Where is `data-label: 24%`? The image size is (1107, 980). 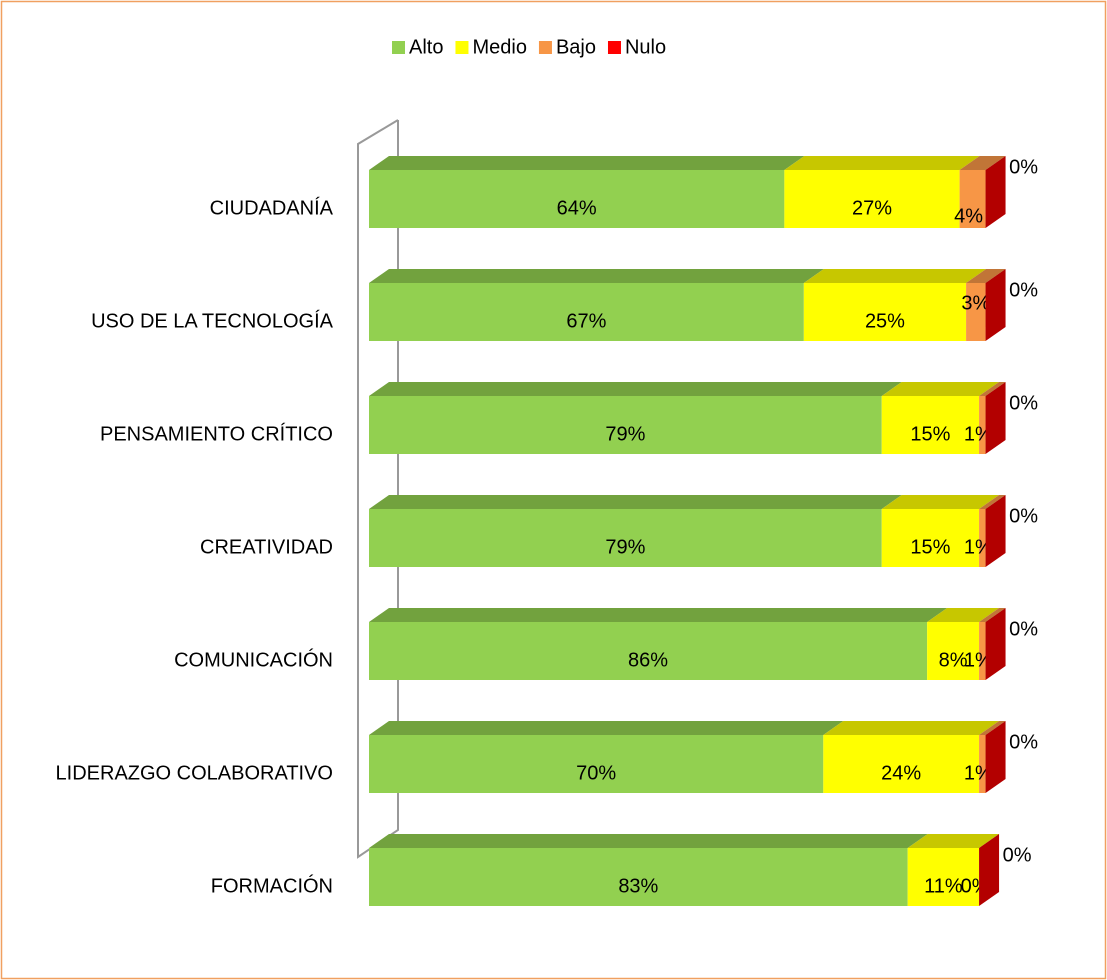
data-label: 24% is located at coordinates (901, 773).